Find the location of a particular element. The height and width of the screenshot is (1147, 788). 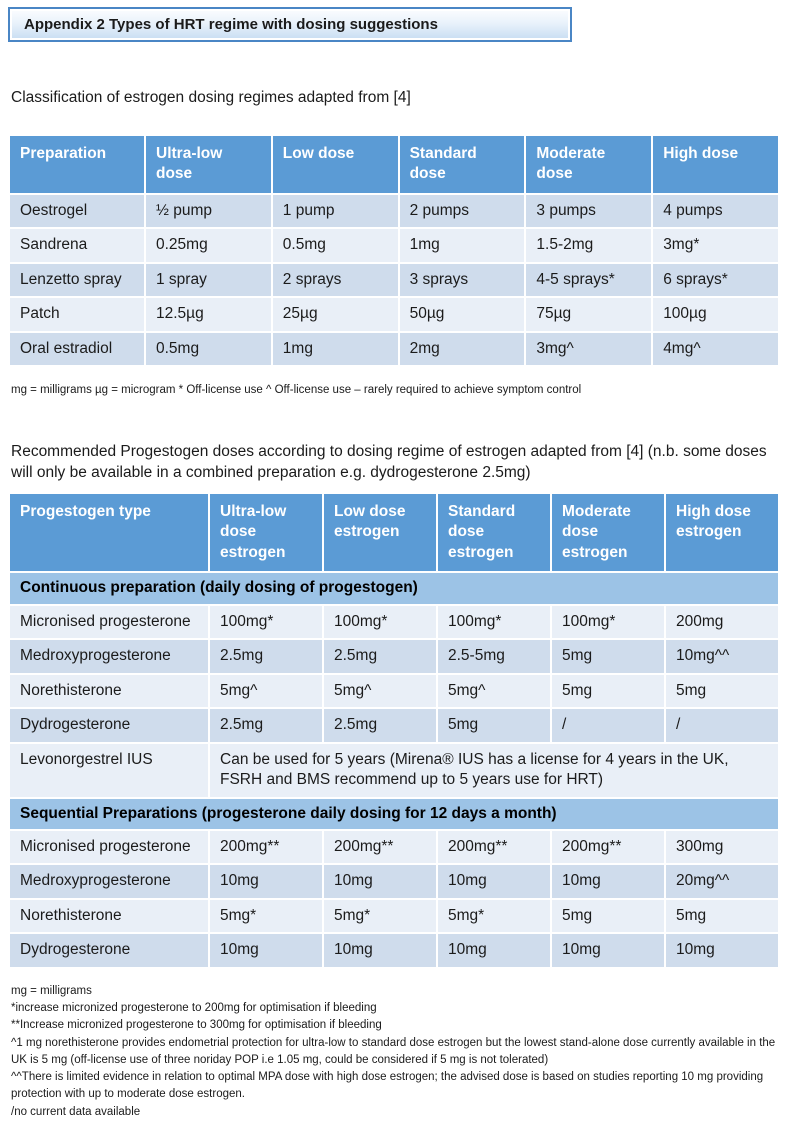

dose-cell: 1 spray is located at coordinates (208, 280).